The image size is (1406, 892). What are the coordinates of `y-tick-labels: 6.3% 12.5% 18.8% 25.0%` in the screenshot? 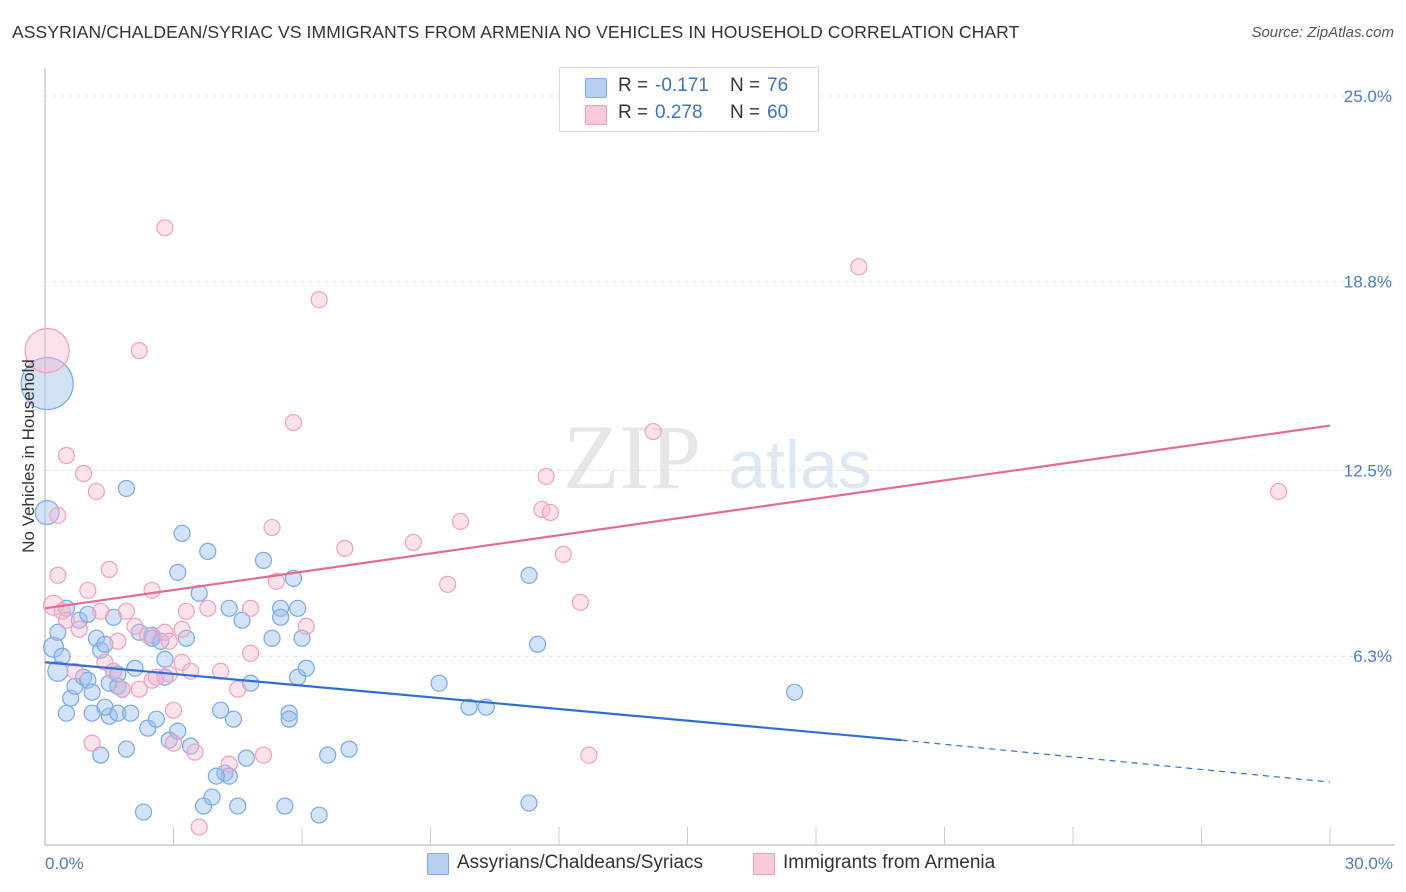 It's located at (1368, 376).